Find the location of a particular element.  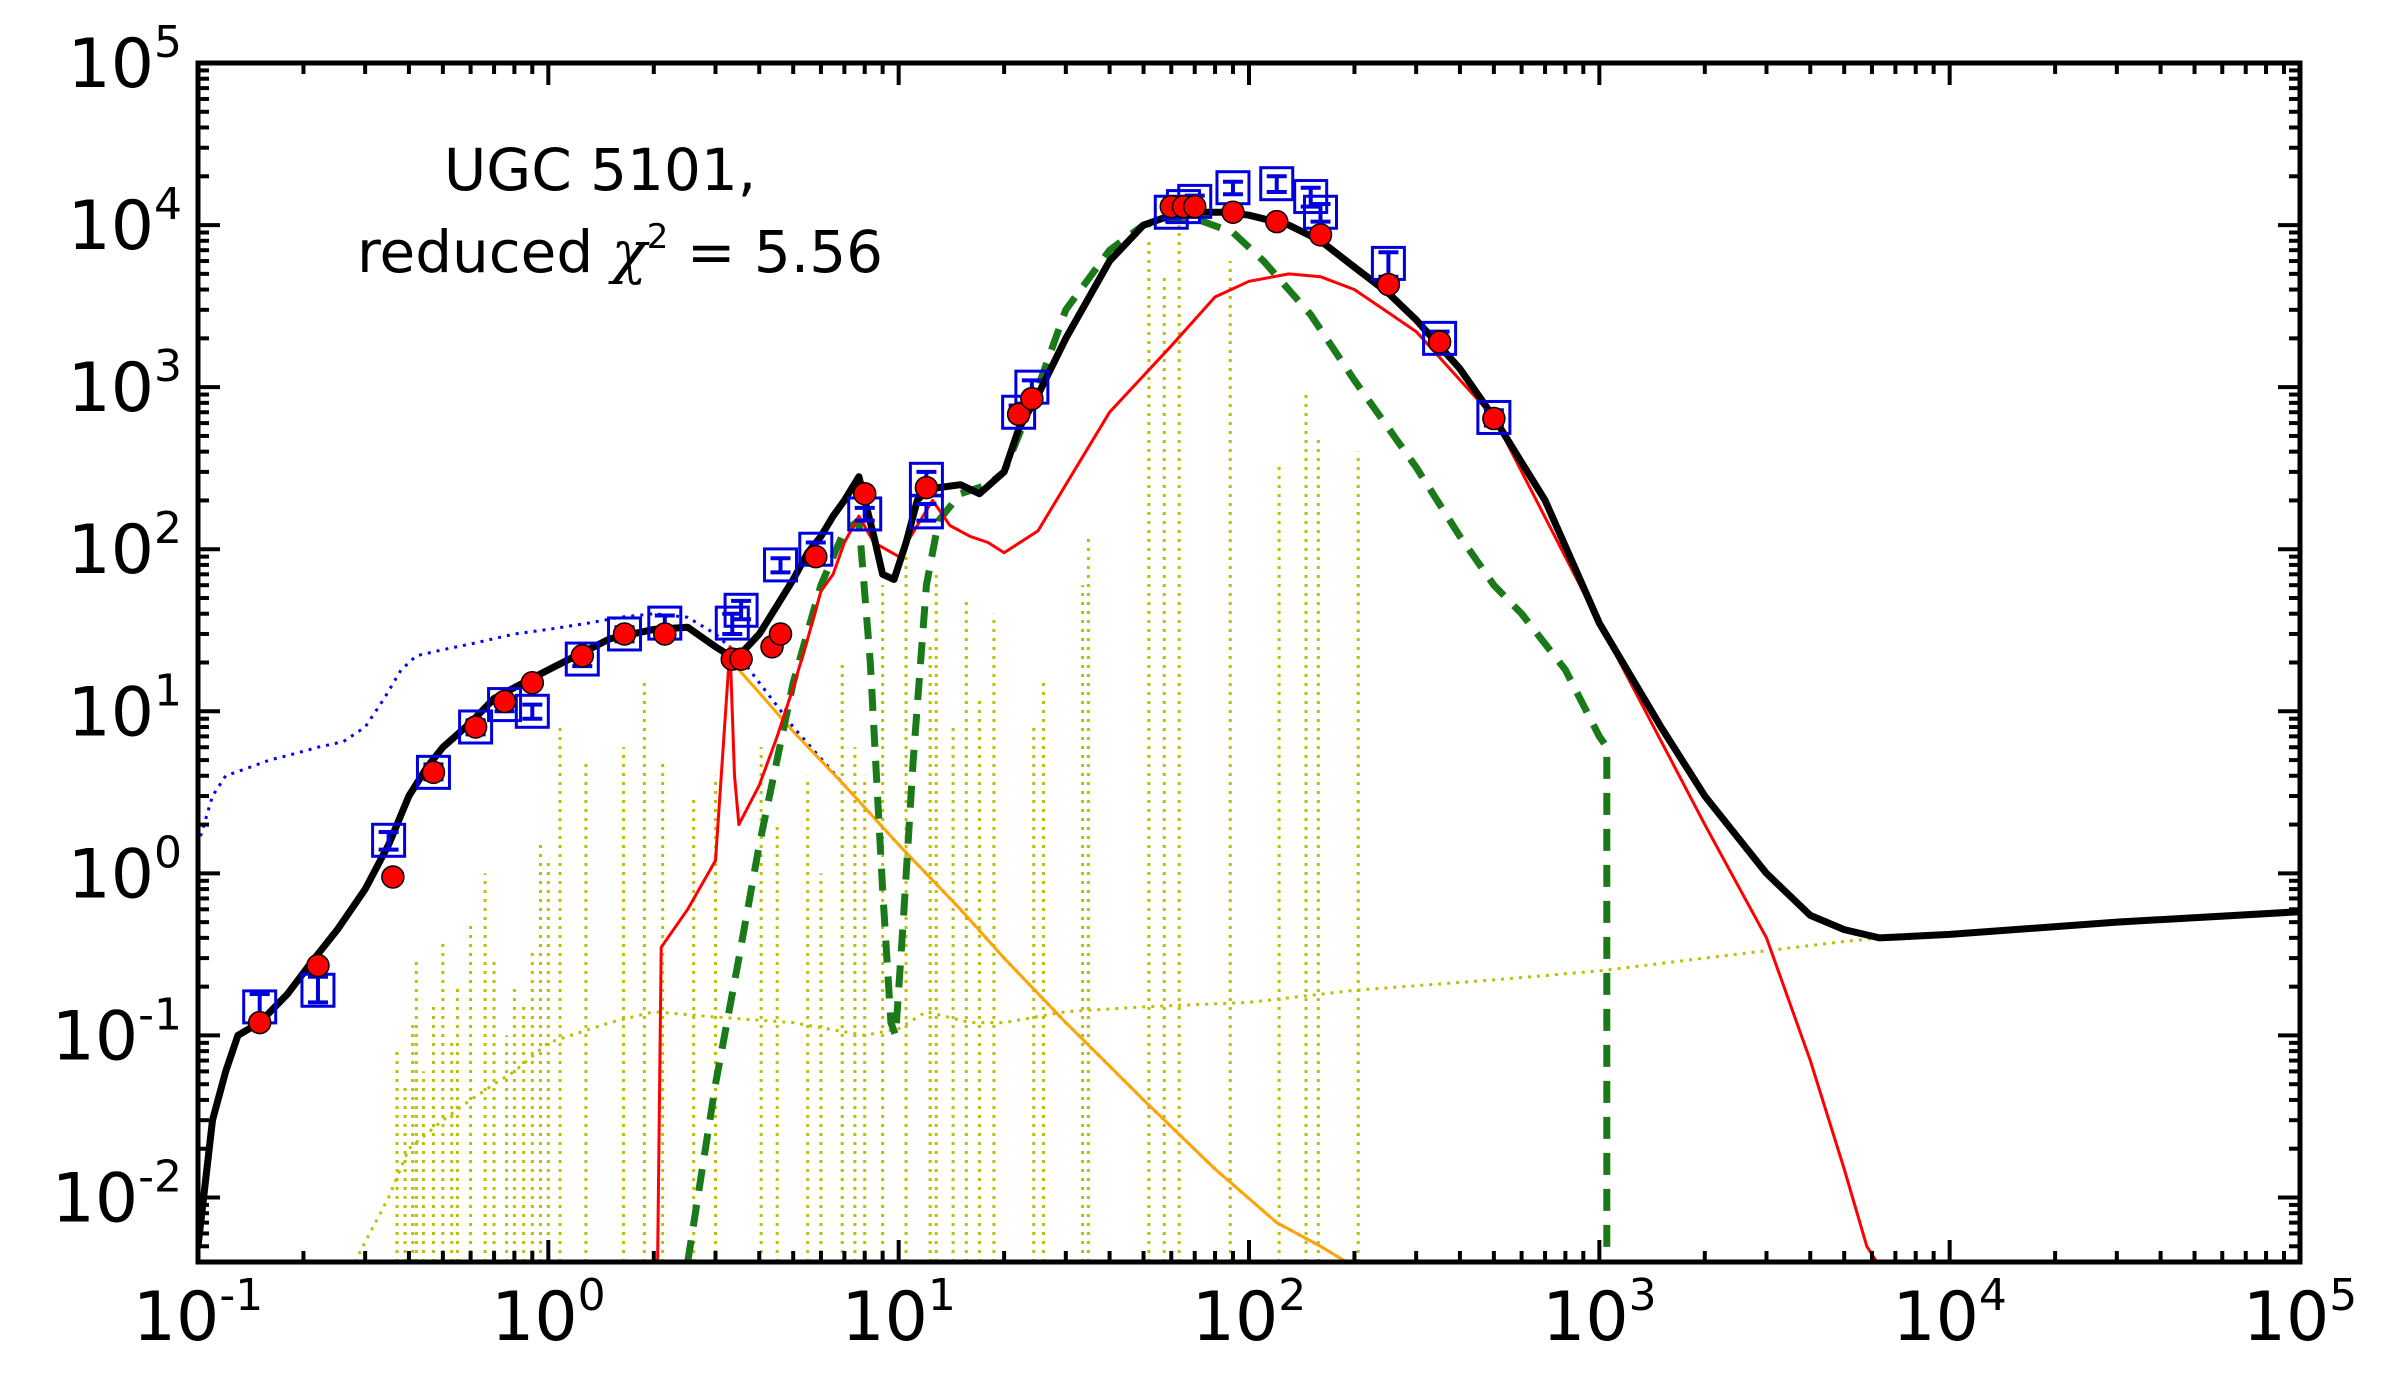

annotation-galaxy-name: UGC 5101, is located at coordinates (600, 170).